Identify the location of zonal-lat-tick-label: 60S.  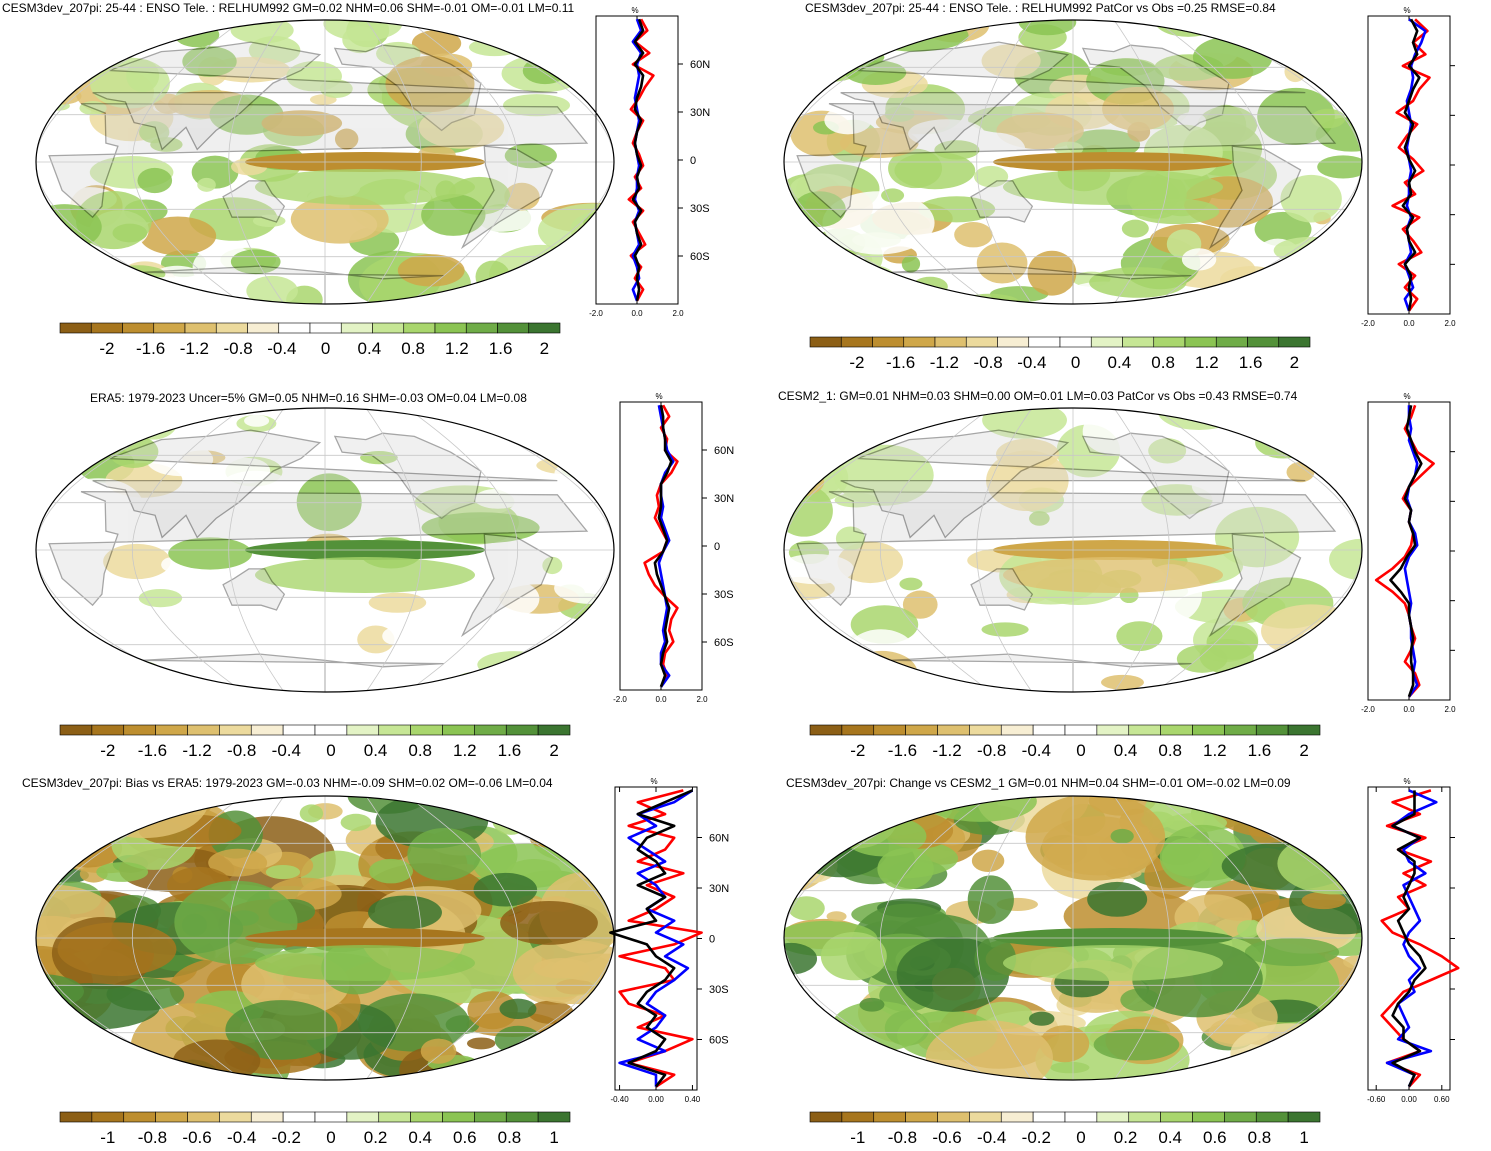
(724, 643).